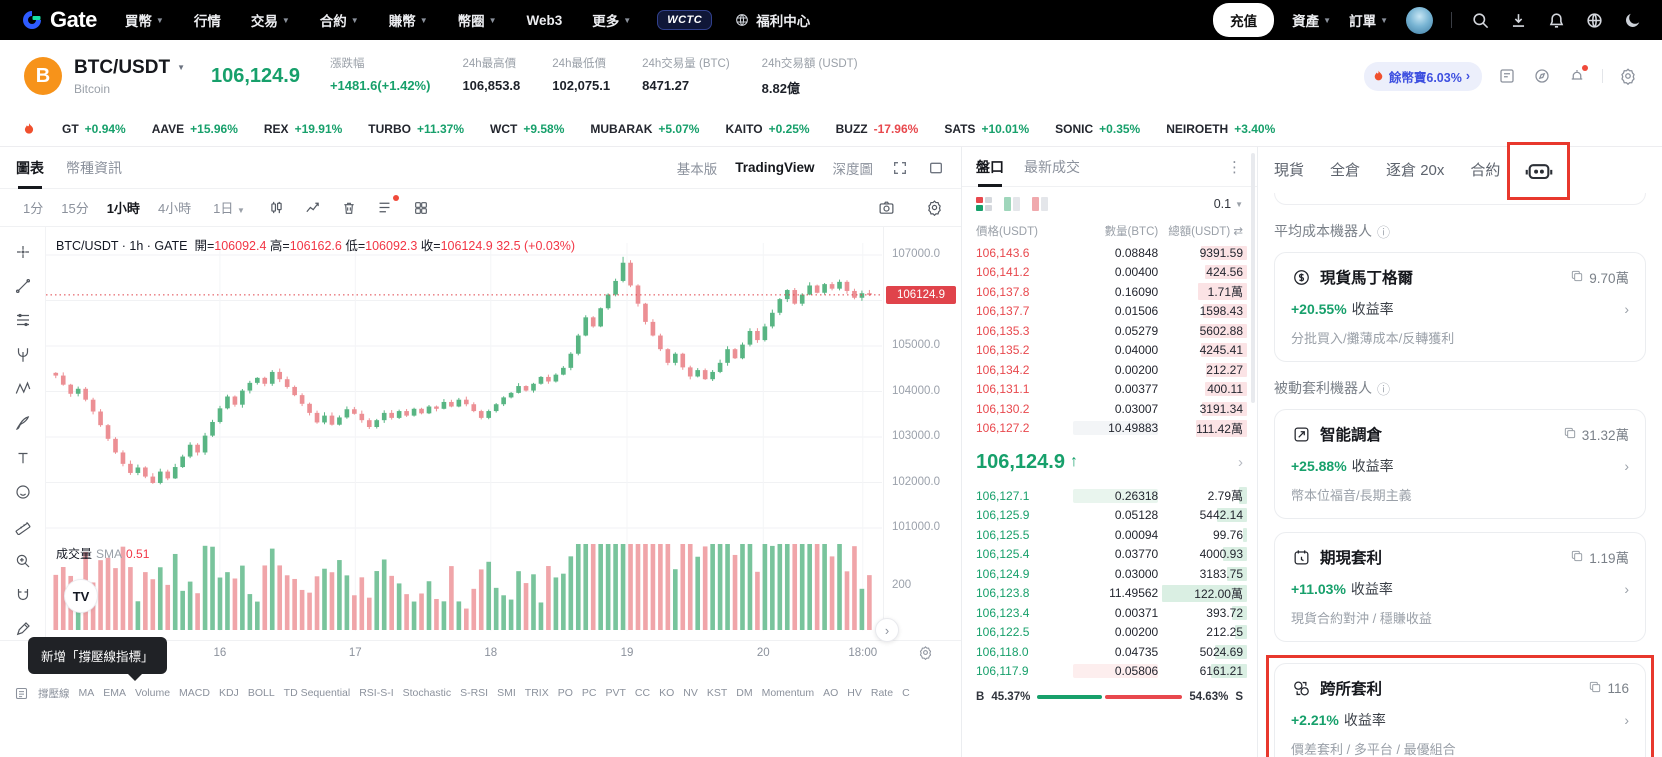 This screenshot has width=1662, height=757. Describe the element at coordinates (685, 20) in the screenshot. I see `wctc-badge: WCTC` at that location.